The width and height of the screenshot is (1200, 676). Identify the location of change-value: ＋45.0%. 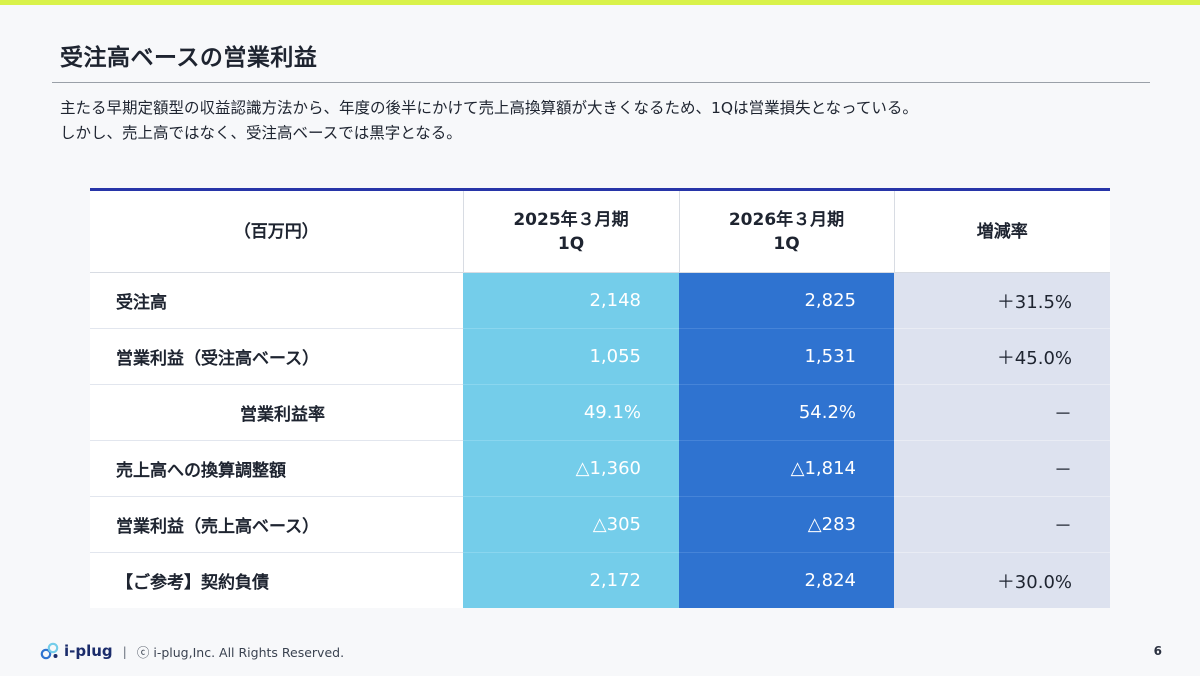
(1002, 356).